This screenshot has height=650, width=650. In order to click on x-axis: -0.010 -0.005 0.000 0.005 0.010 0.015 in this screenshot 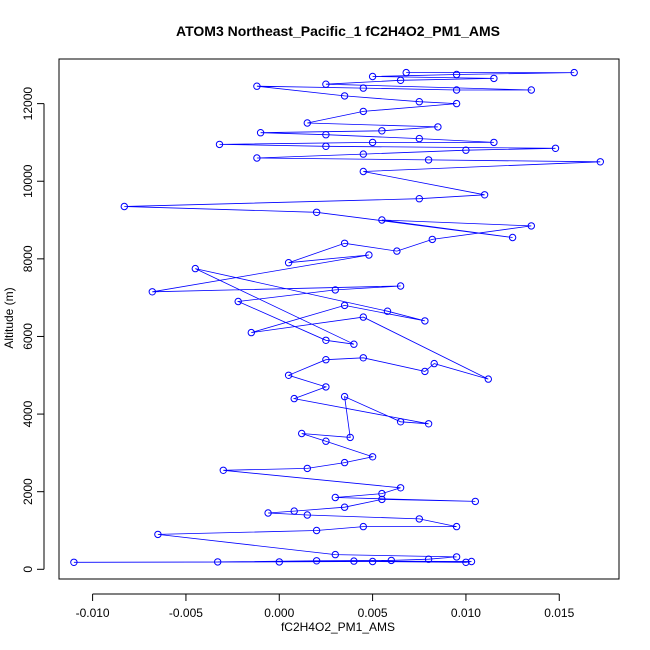, I will do `click(325, 606)`.